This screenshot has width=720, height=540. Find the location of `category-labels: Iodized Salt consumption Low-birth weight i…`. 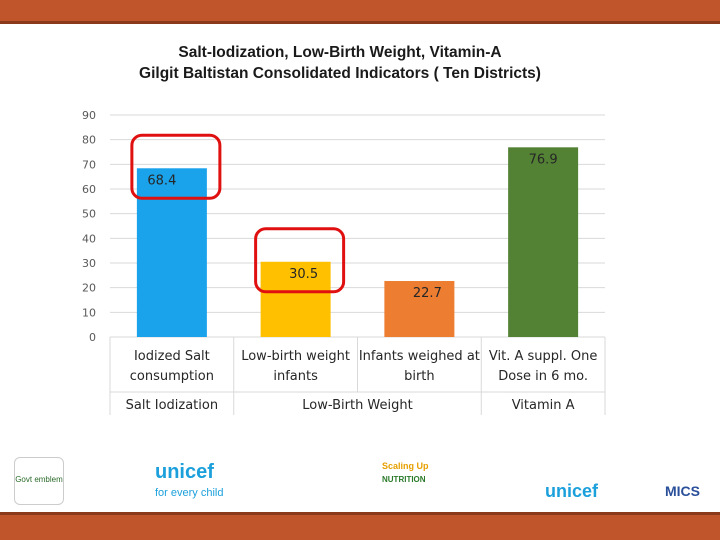

category-labels: Iodized Salt consumption Low-birth weight i… is located at coordinates (364, 366).